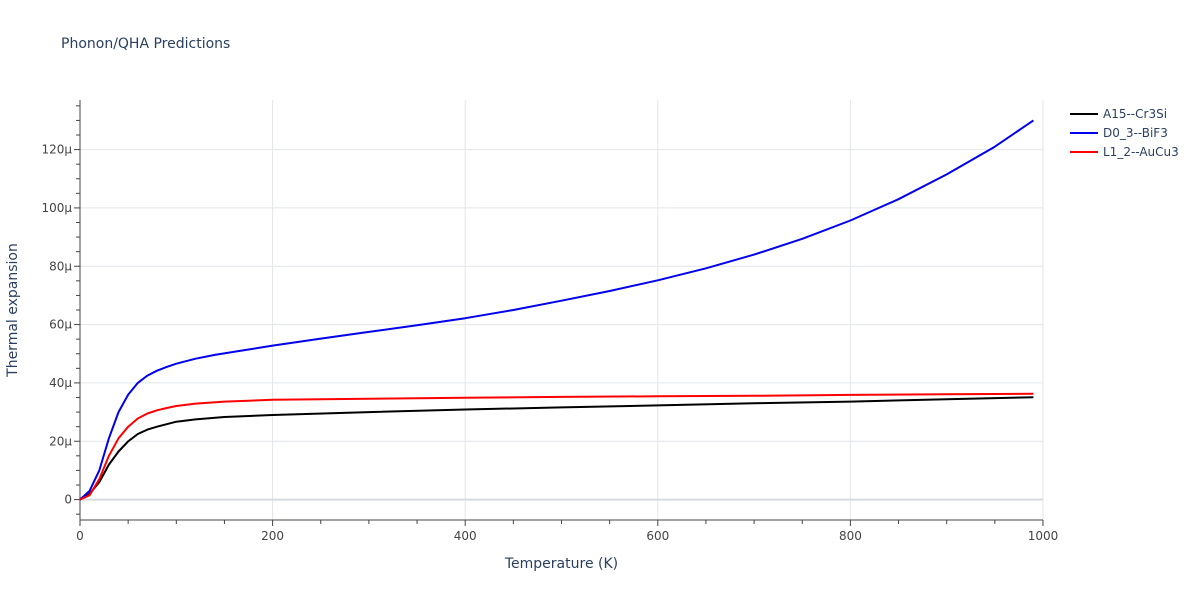 The width and height of the screenshot is (1200, 604). I want to click on legend: A15--Cr3Si D0_3--BiF3 L1_2--AuCu3, so click(1124, 133).